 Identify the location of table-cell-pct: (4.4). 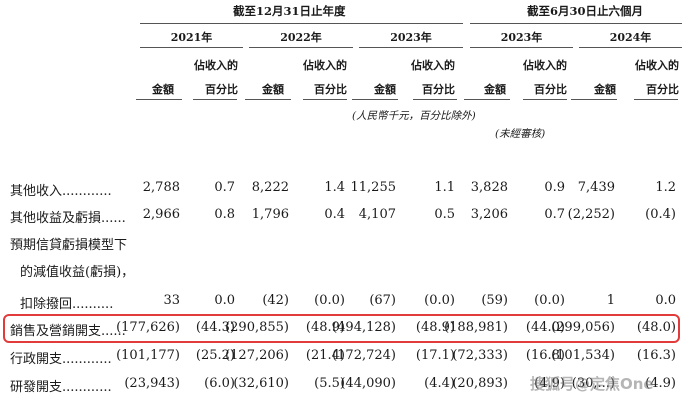
(439, 383).